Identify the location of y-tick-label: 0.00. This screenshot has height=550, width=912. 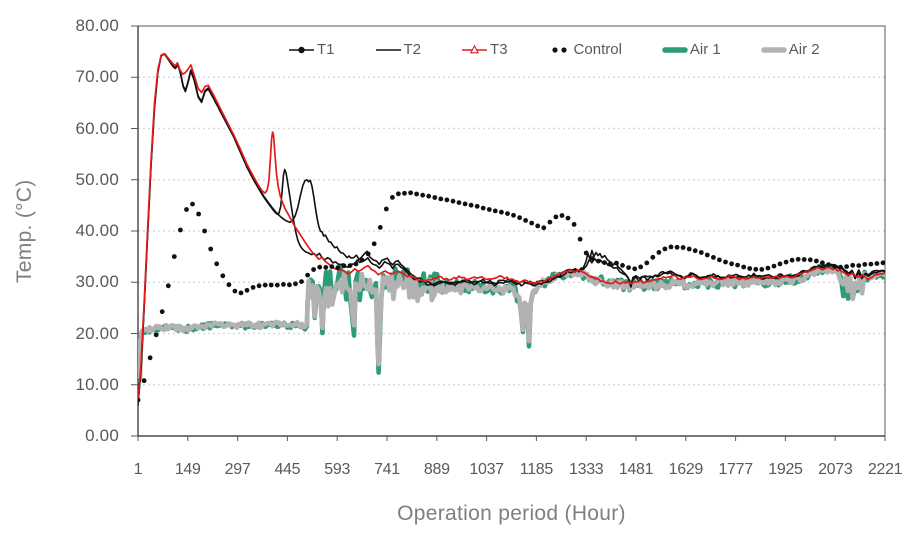
(102, 435).